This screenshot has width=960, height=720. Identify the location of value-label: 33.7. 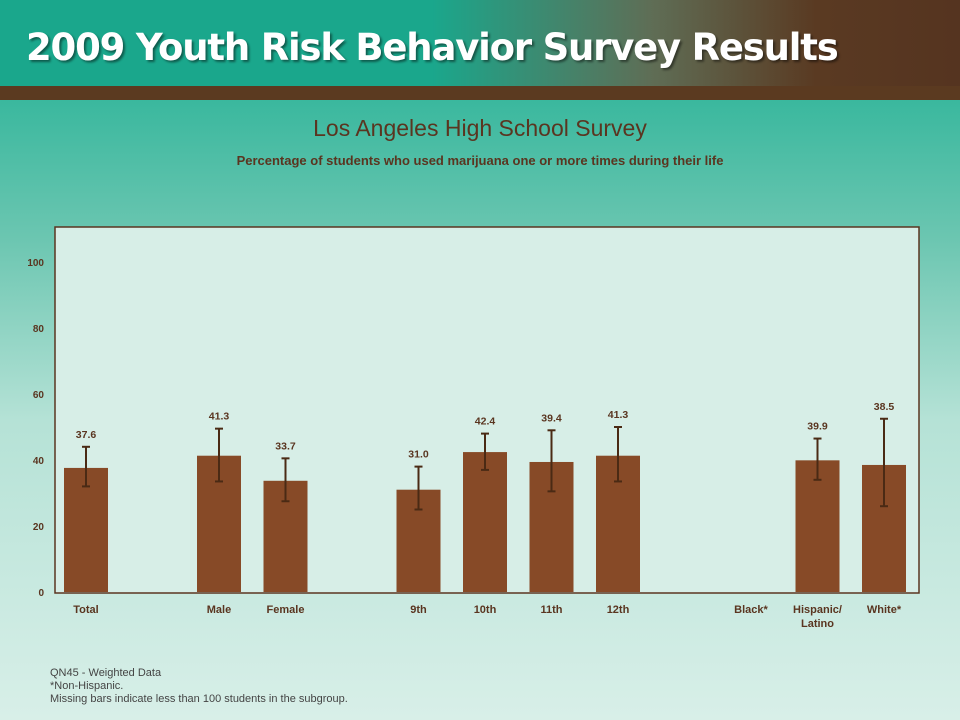
(285, 446).